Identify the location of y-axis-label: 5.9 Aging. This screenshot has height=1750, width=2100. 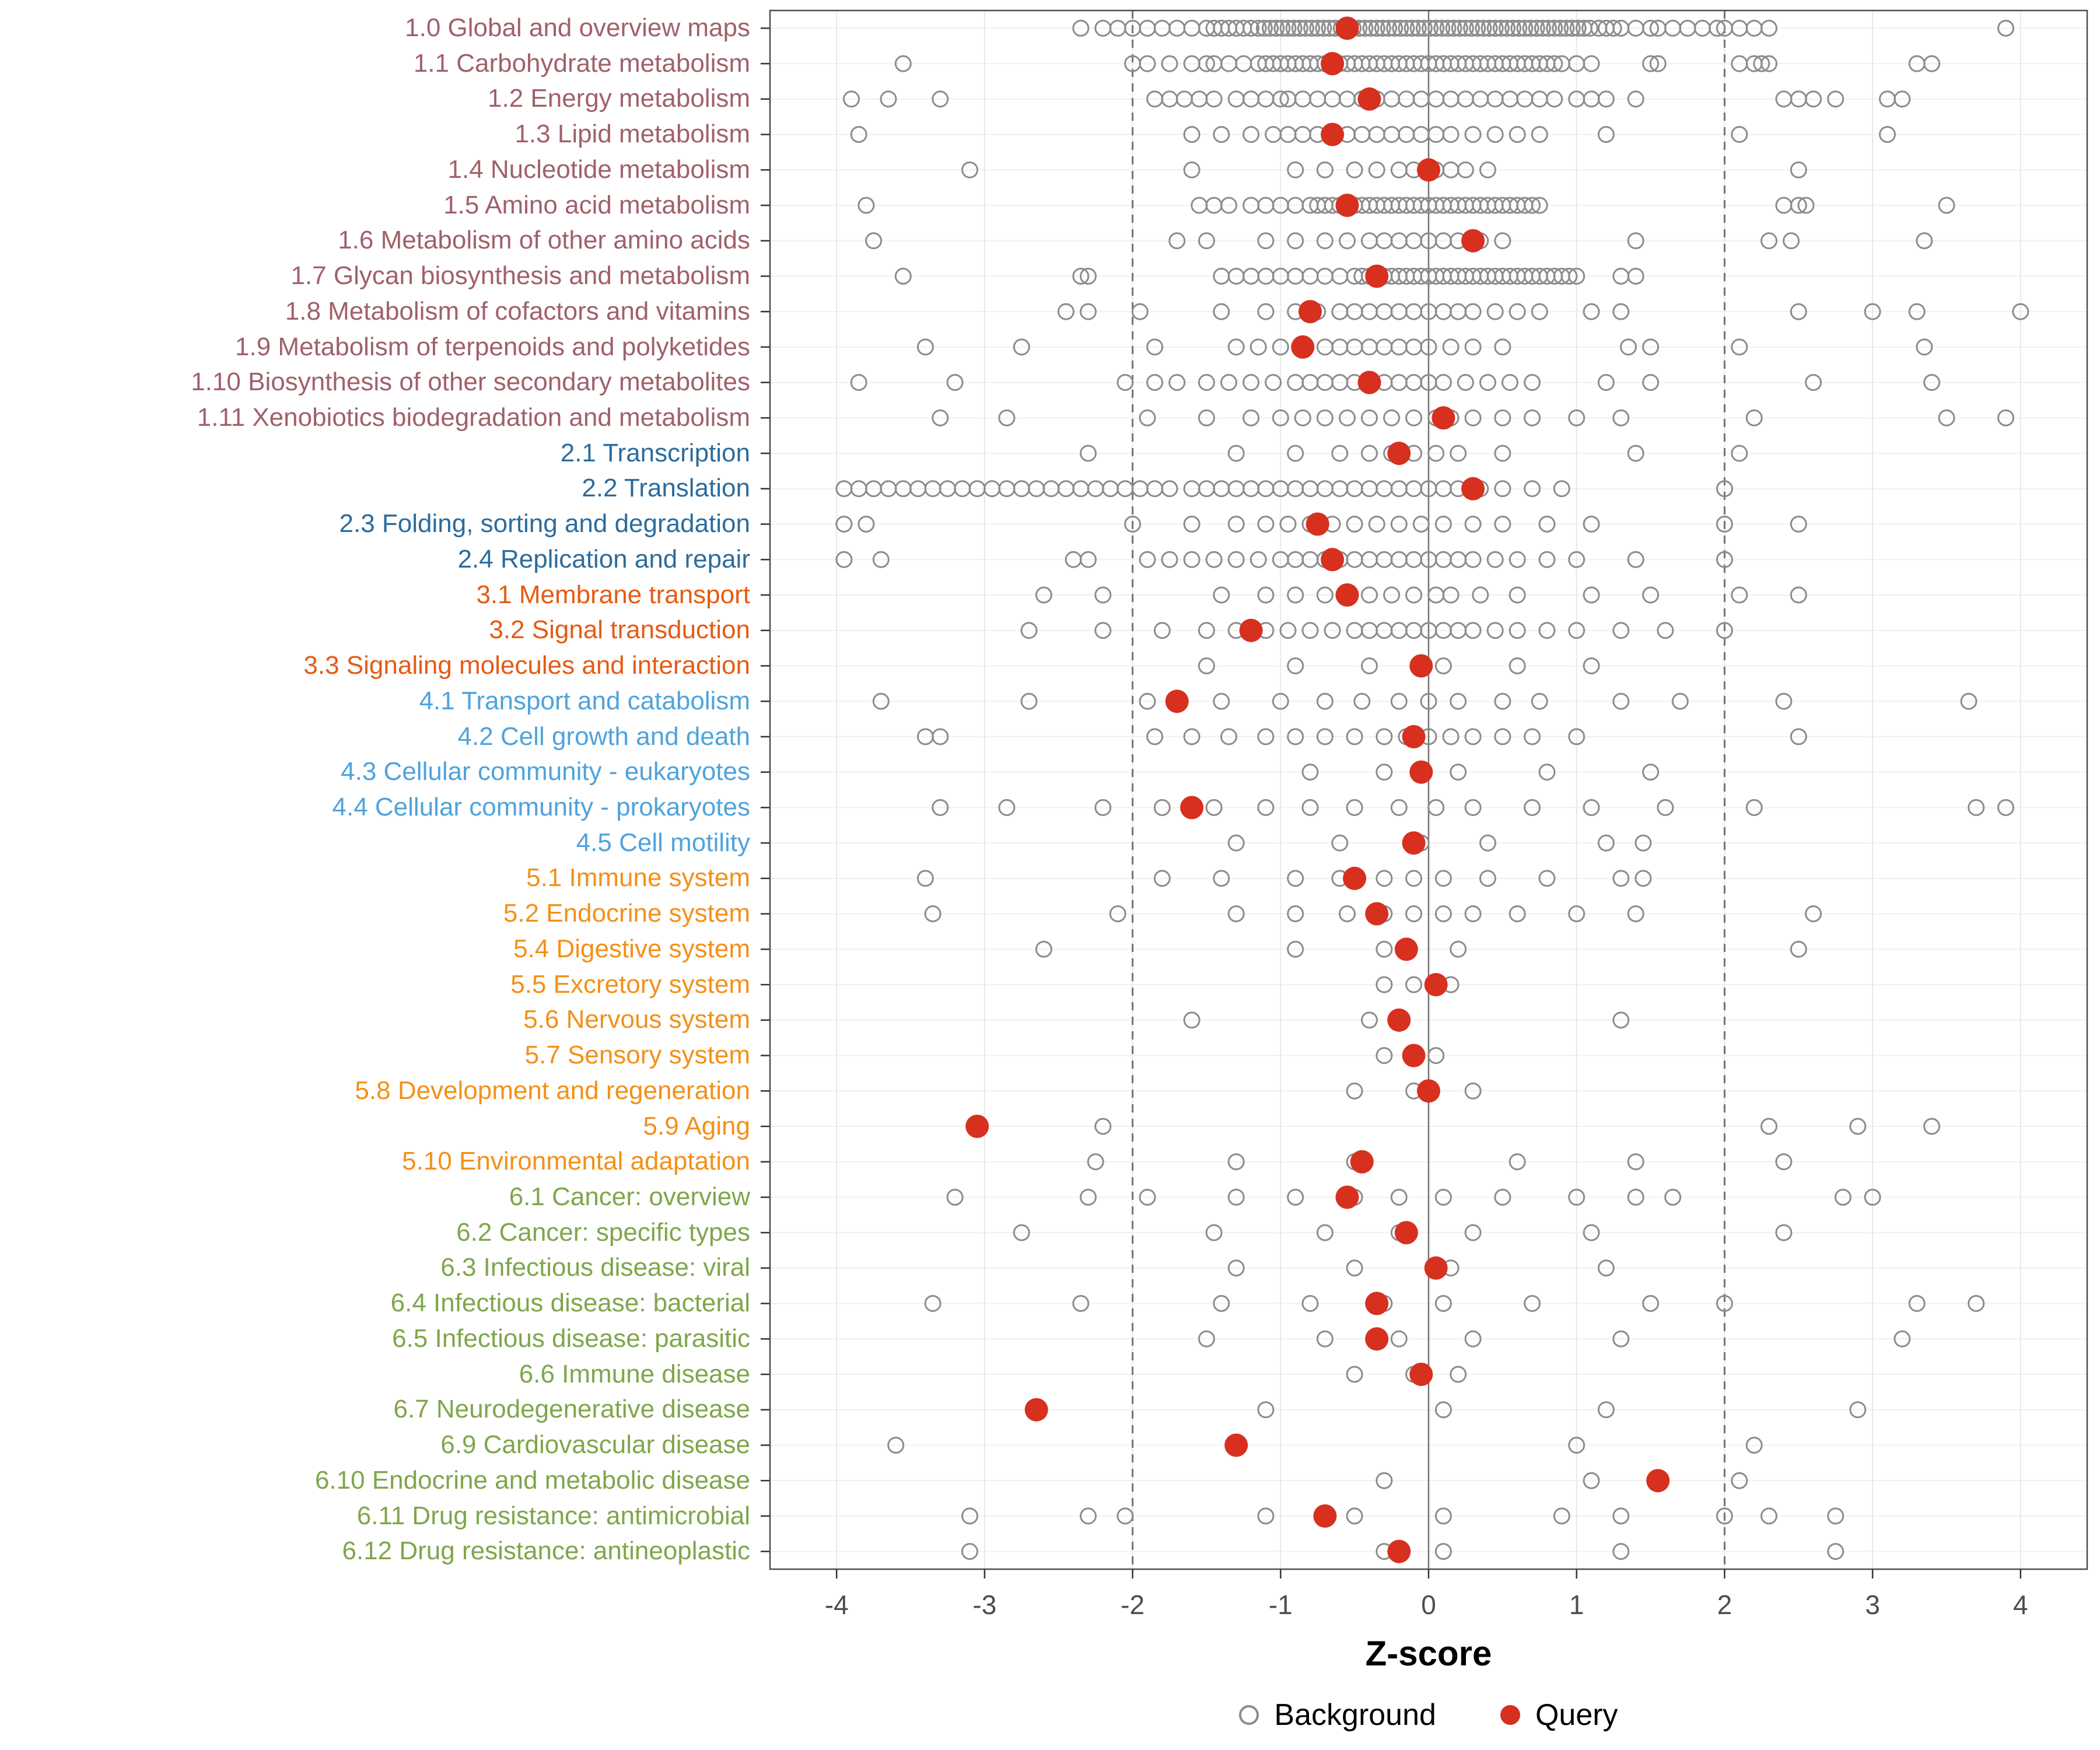
(697, 1125).